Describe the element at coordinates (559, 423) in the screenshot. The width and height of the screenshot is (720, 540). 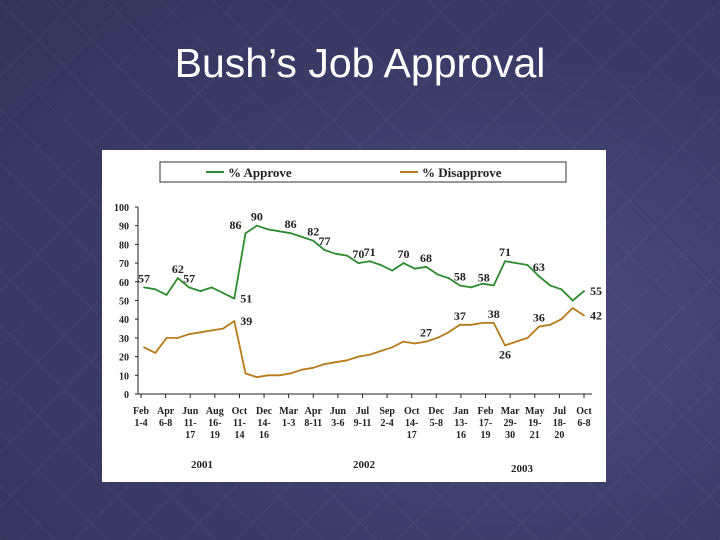
I see `x-tick-label: 18-` at that location.